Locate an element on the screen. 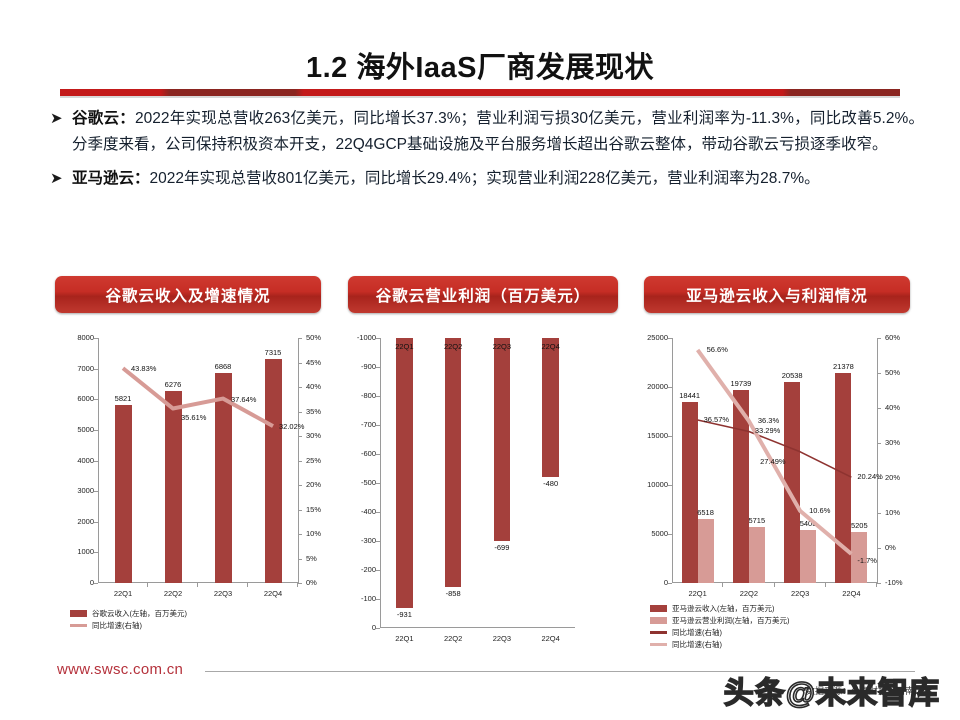 Image resolution: width=960 pixels, height=720 pixels. chart3-line-label: -1.7% is located at coordinates (867, 560).